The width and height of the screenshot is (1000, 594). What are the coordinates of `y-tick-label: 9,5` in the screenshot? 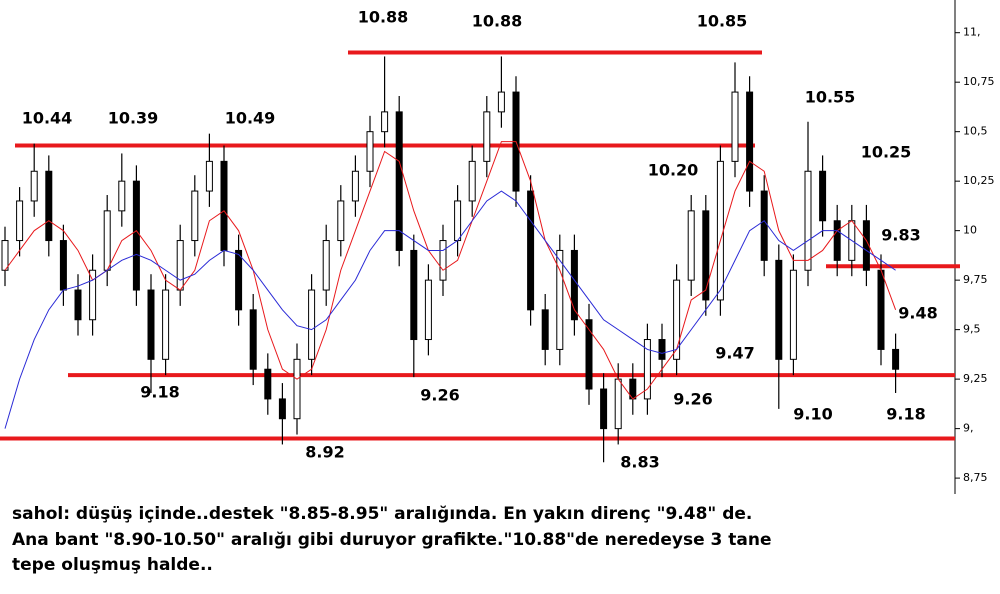 It's located at (972, 329).